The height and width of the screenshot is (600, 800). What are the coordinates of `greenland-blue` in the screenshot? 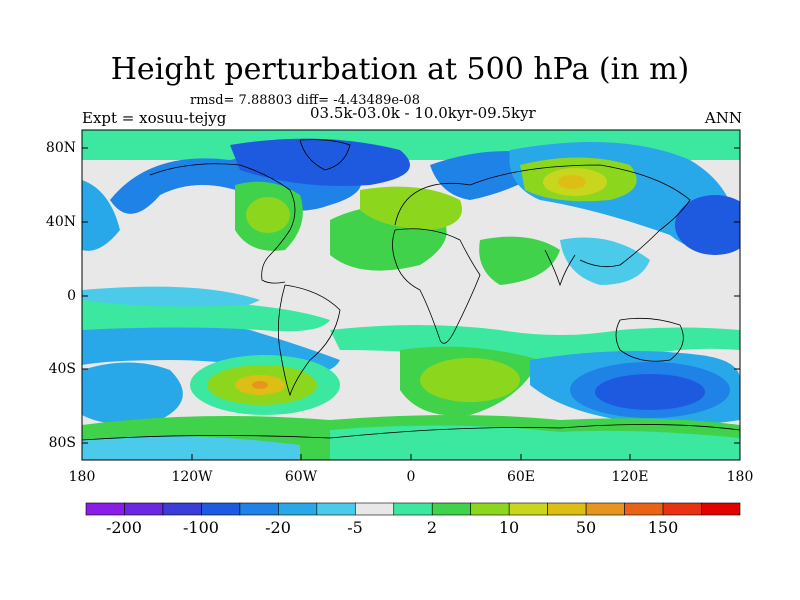 It's located at (320, 162).